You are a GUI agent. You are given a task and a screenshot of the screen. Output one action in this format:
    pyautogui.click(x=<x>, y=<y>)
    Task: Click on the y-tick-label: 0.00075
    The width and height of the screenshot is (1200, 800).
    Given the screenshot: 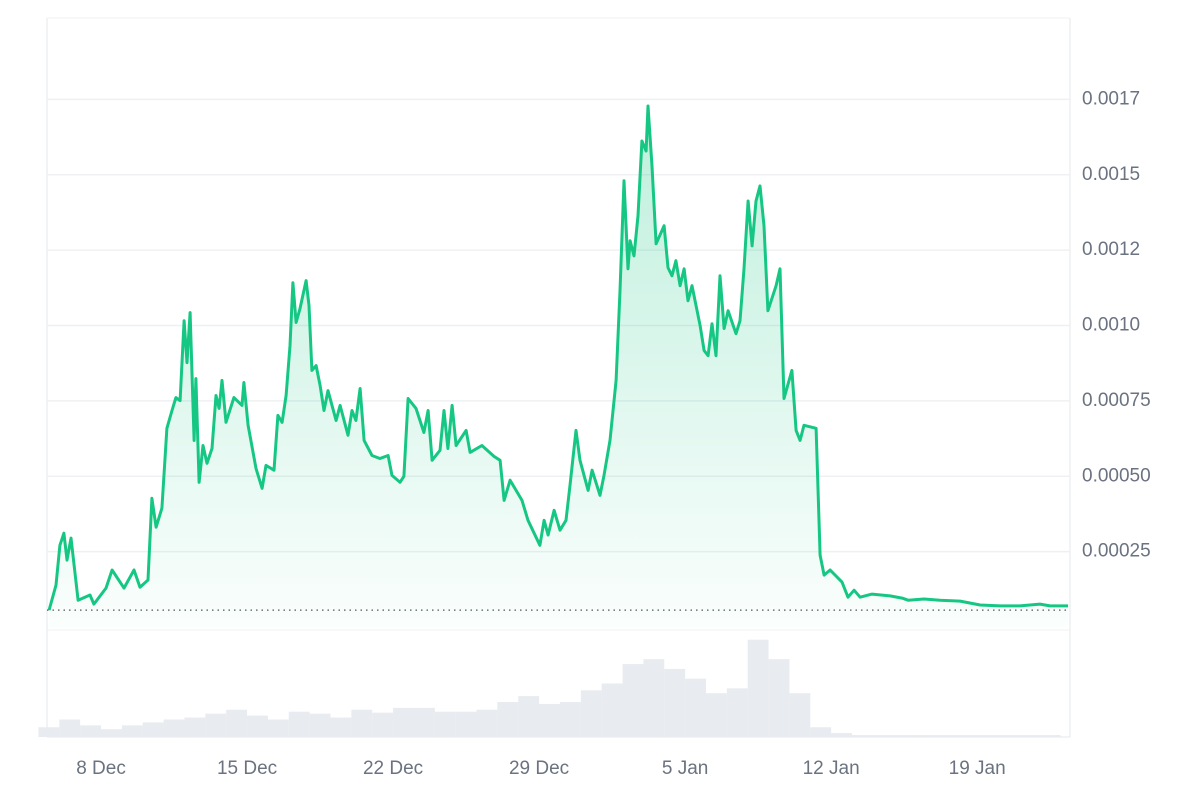 What is the action you would take?
    pyautogui.click(x=1116, y=400)
    